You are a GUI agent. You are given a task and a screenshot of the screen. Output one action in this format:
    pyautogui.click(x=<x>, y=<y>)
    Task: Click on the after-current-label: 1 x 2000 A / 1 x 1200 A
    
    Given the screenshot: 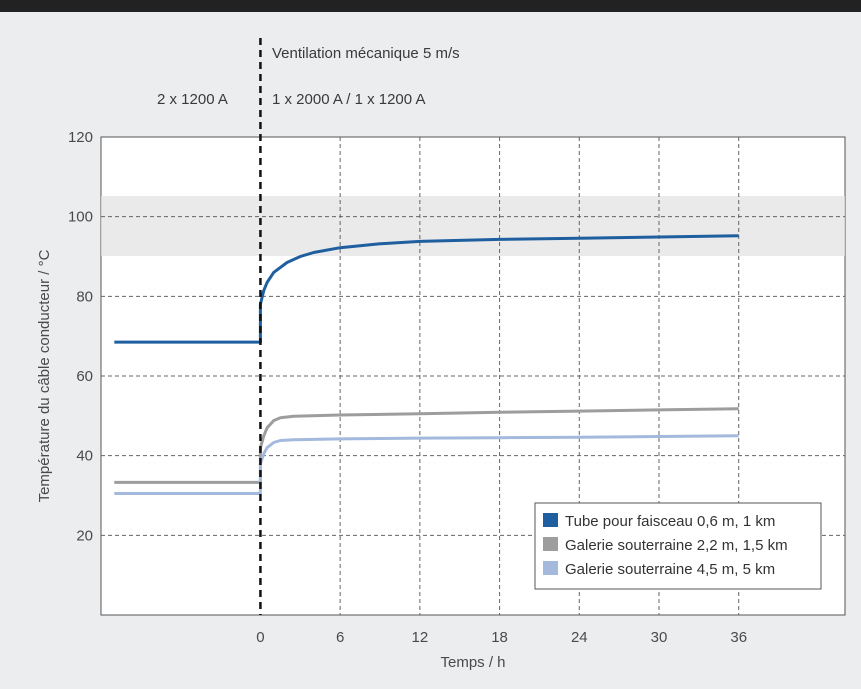 What is the action you would take?
    pyautogui.click(x=348, y=99)
    